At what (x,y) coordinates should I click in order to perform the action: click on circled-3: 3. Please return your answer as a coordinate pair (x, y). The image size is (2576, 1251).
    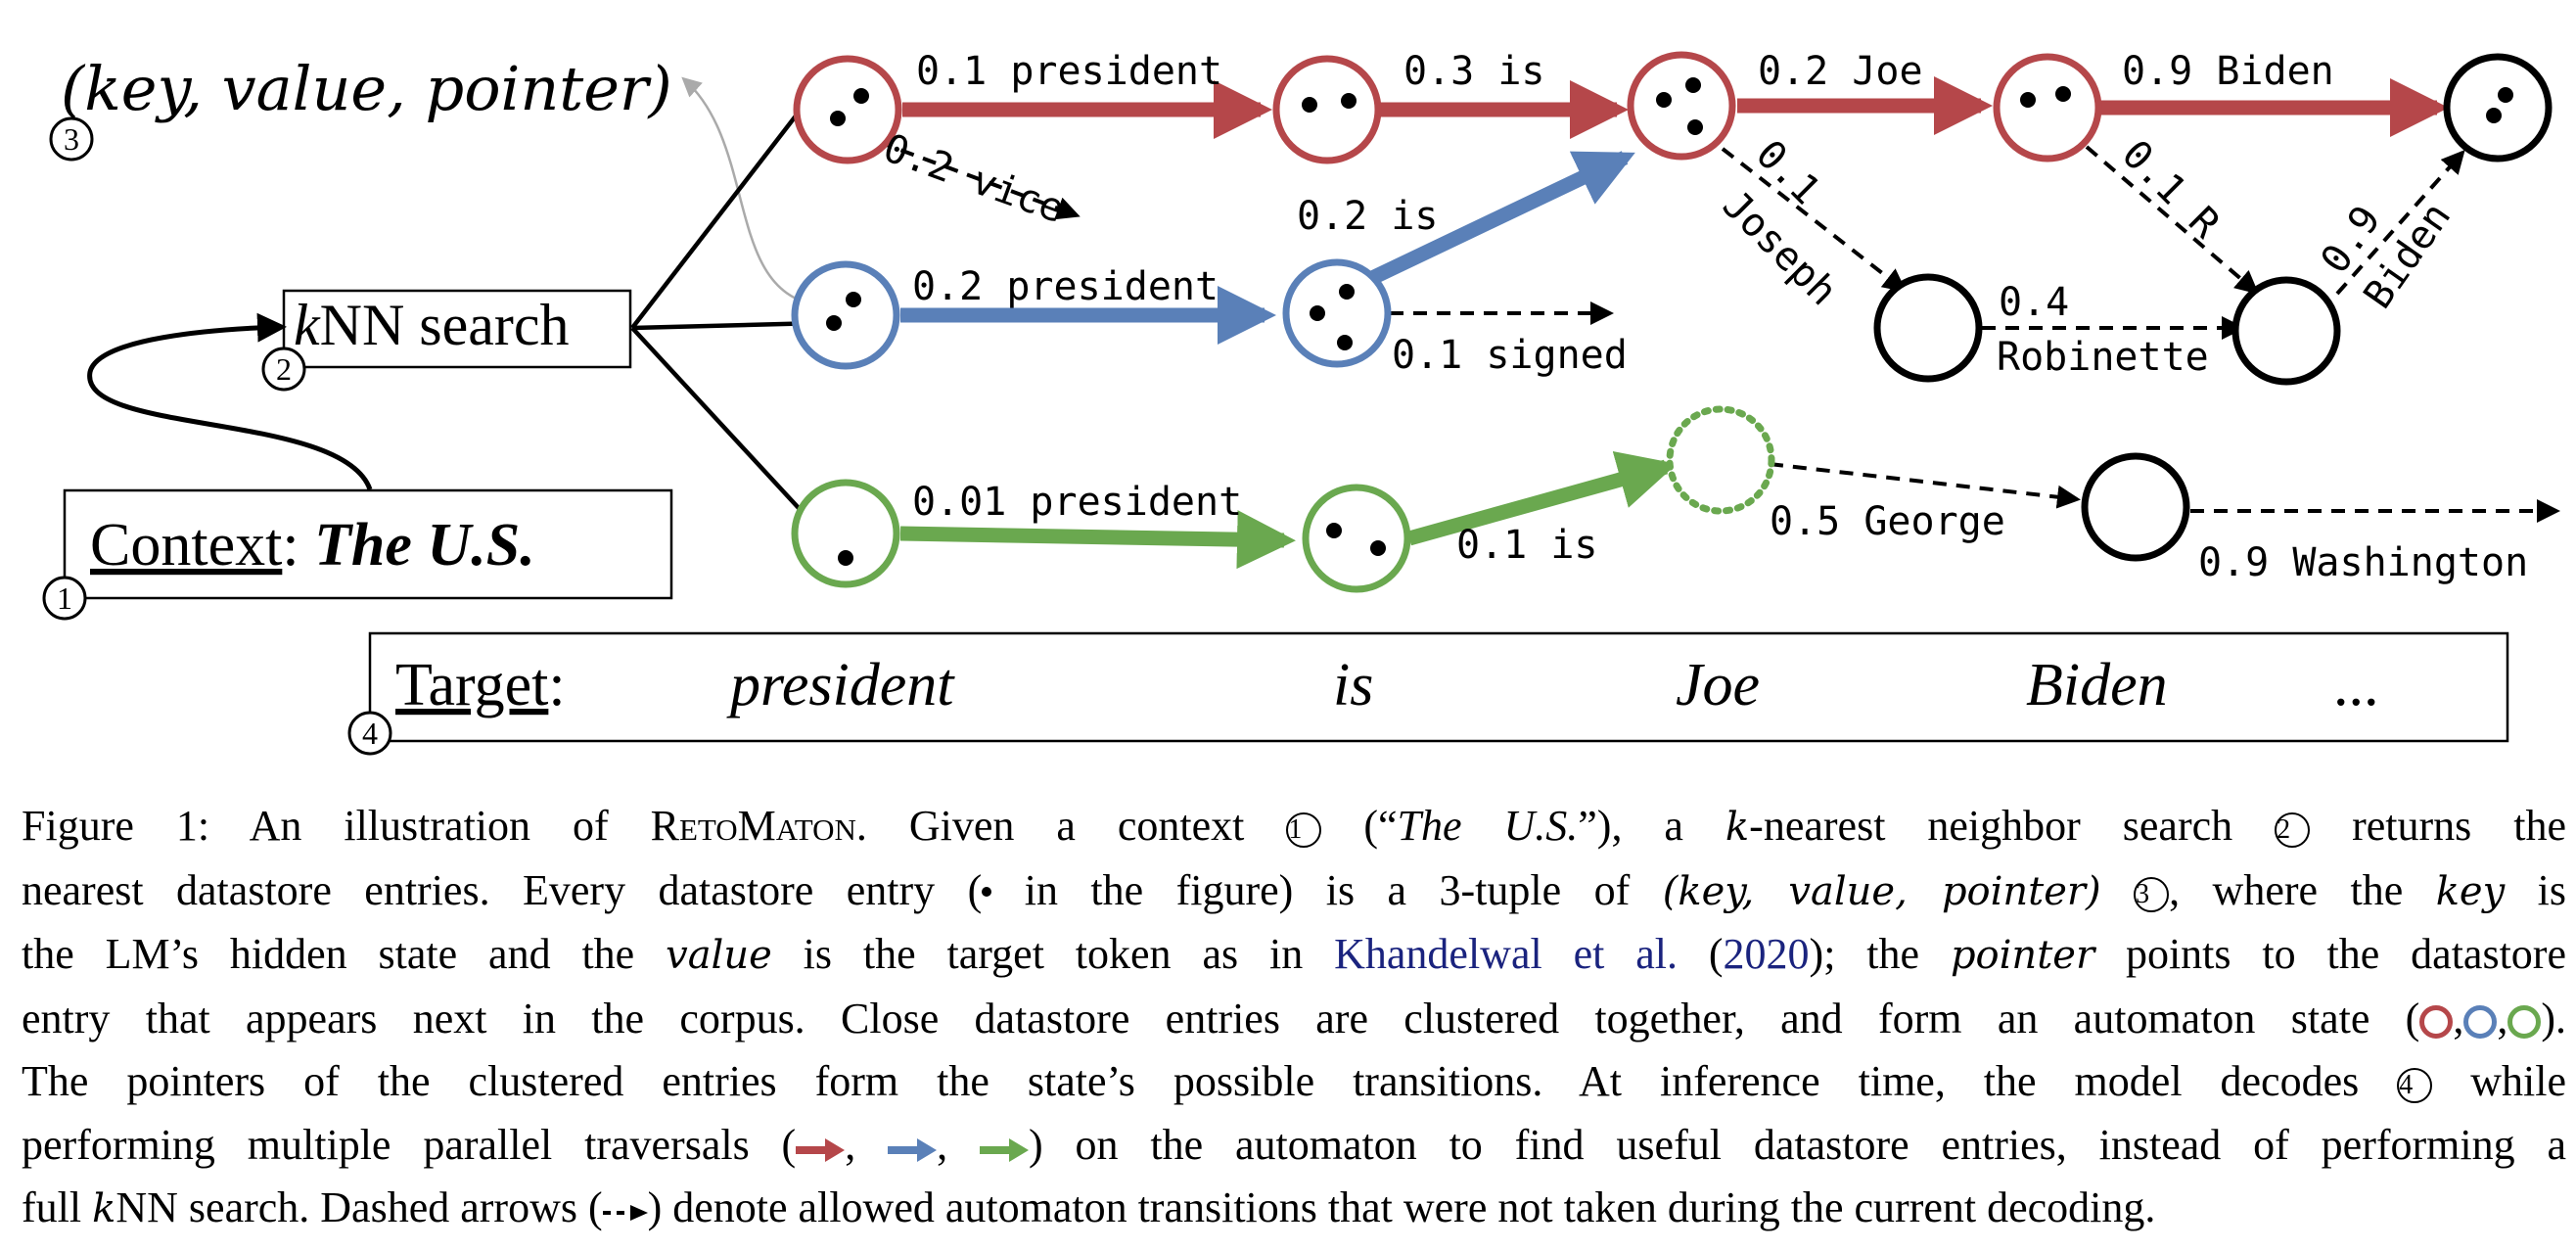
    Looking at the image, I should click on (2152, 894).